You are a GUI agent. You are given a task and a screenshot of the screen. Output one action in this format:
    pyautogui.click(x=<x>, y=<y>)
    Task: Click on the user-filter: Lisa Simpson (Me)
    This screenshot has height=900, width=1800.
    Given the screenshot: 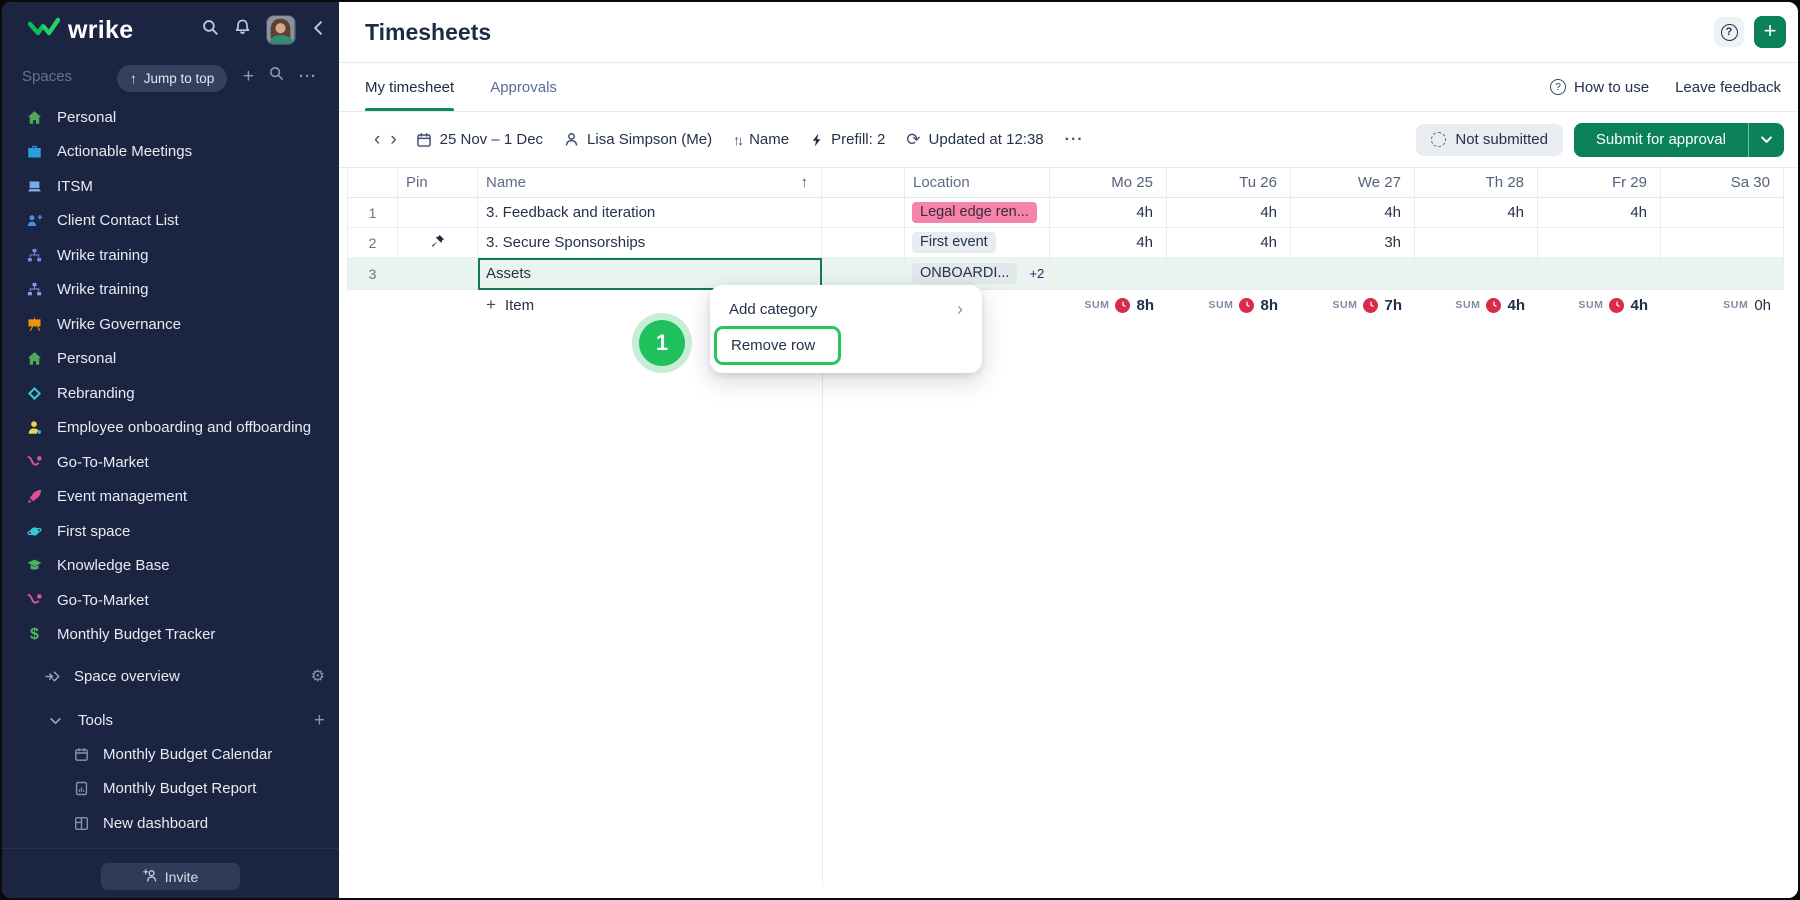 What is the action you would take?
    pyautogui.click(x=638, y=139)
    